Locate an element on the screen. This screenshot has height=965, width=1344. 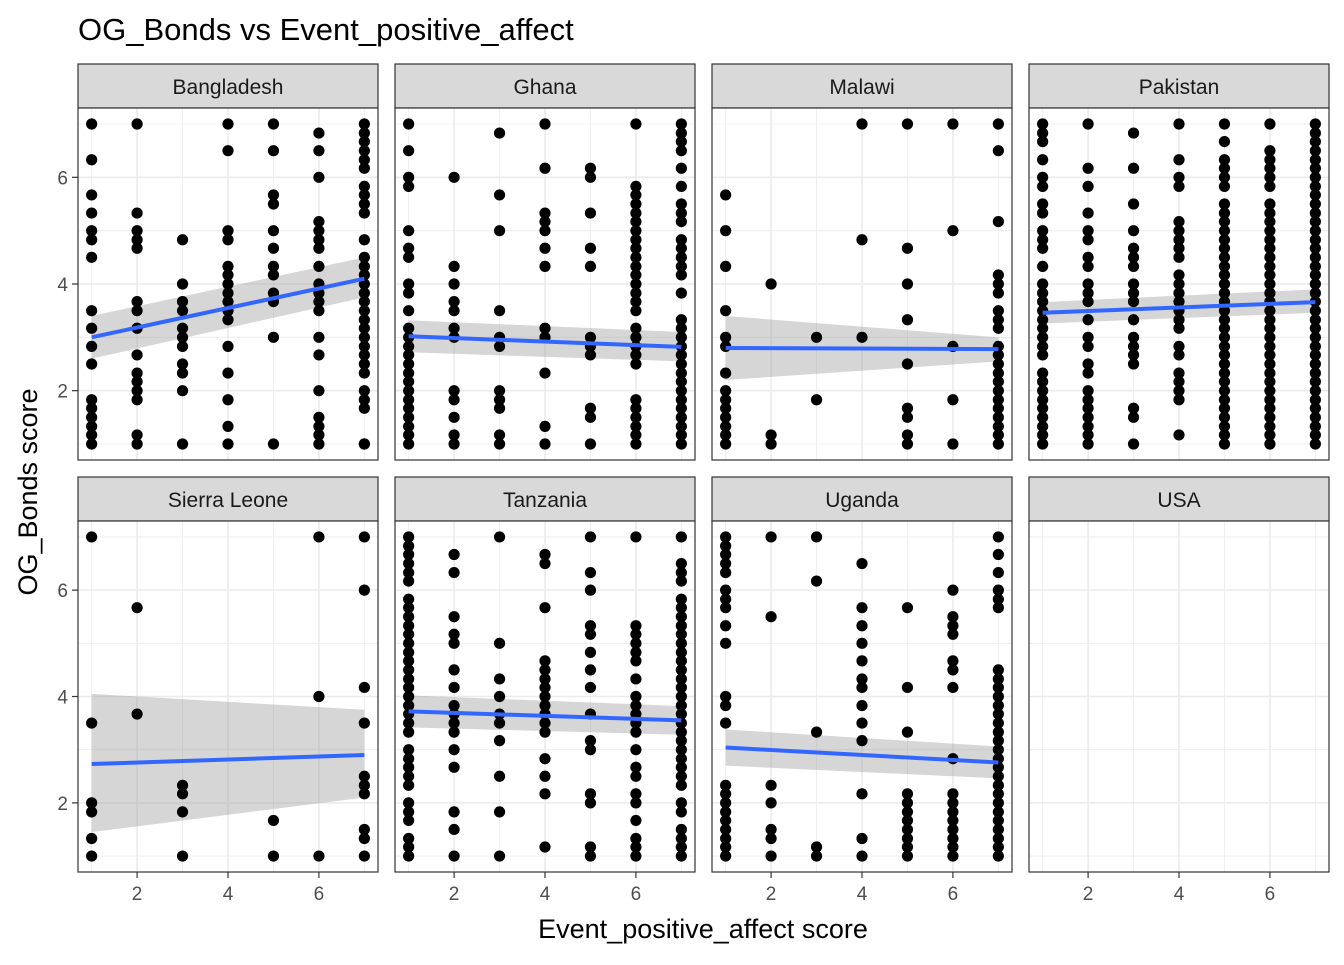
facet-panel: Bangladesh 2 4 6 is located at coordinates (218, 262).